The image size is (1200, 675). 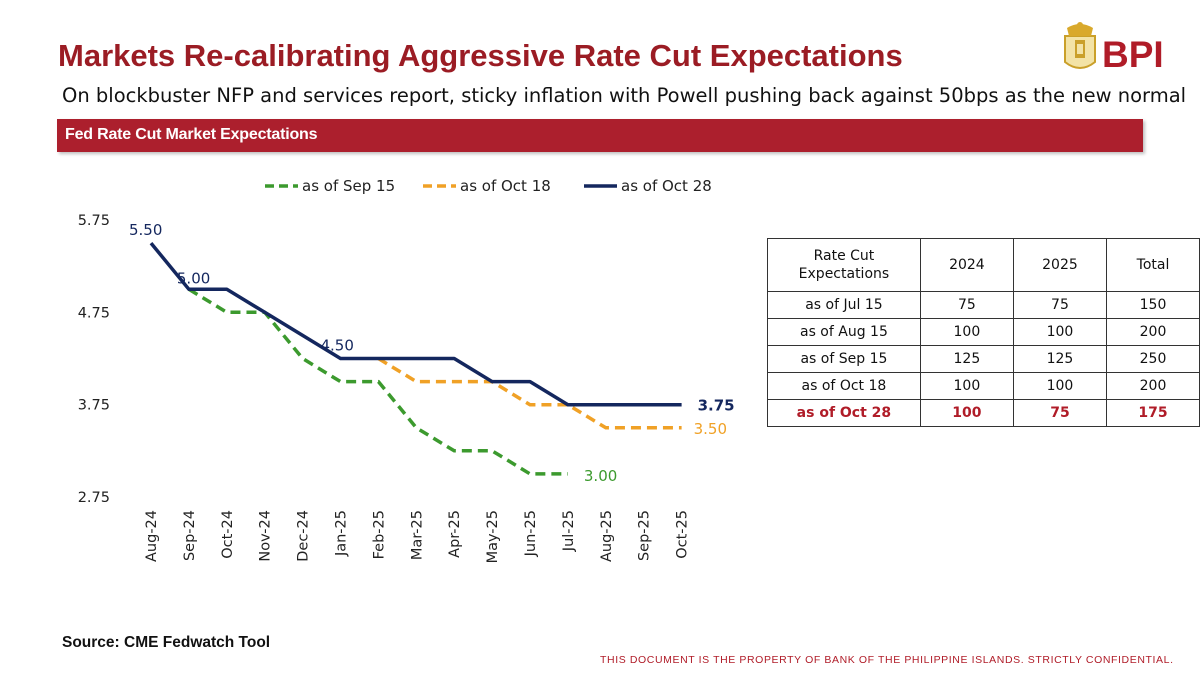 I want to click on point-annotation: 5.50, so click(x=145, y=230).